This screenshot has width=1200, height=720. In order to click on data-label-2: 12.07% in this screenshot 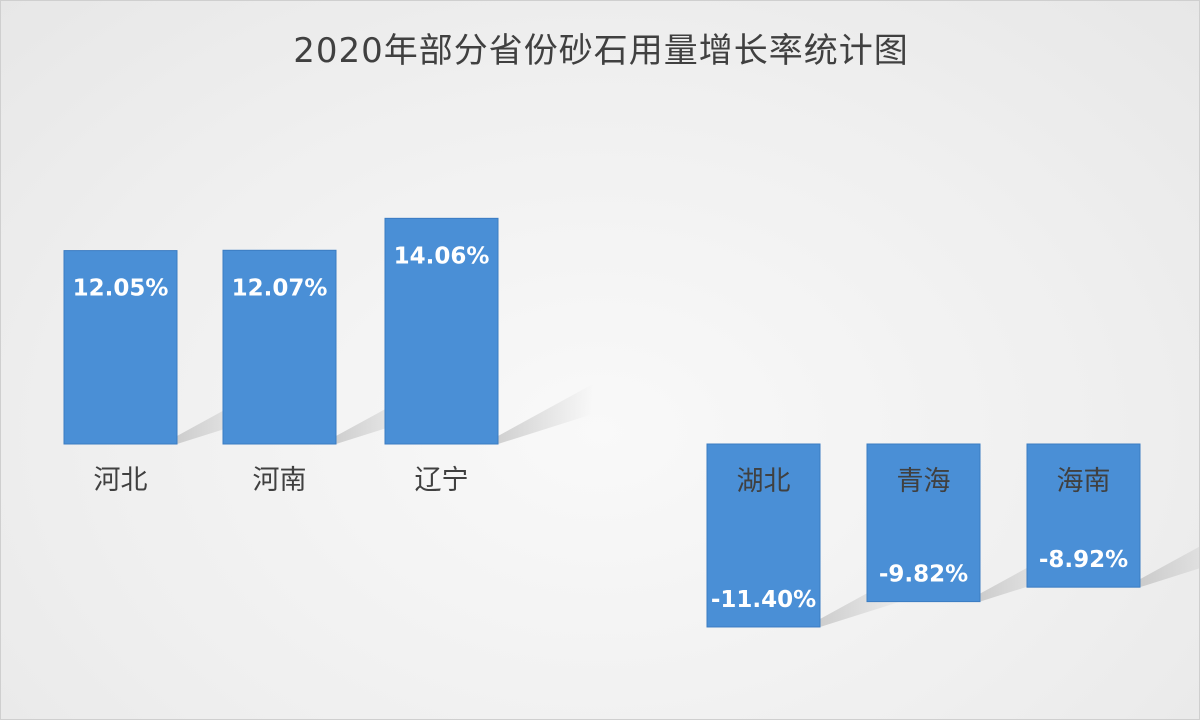, I will do `click(280, 288)`.